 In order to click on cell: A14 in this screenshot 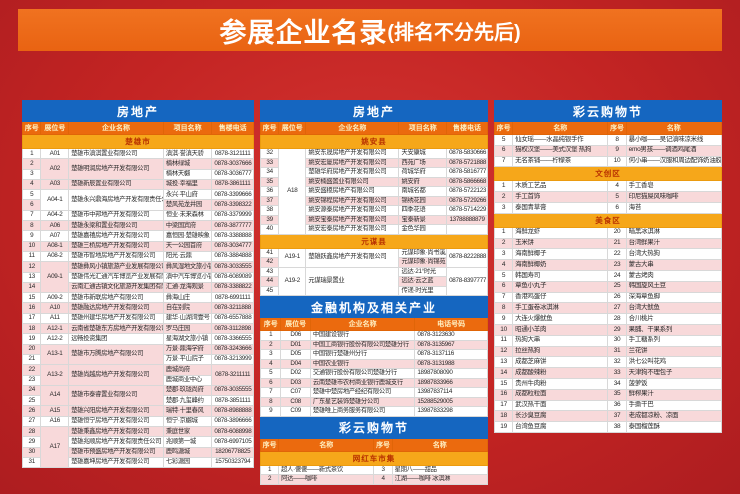, I will do `click(55, 395)`.